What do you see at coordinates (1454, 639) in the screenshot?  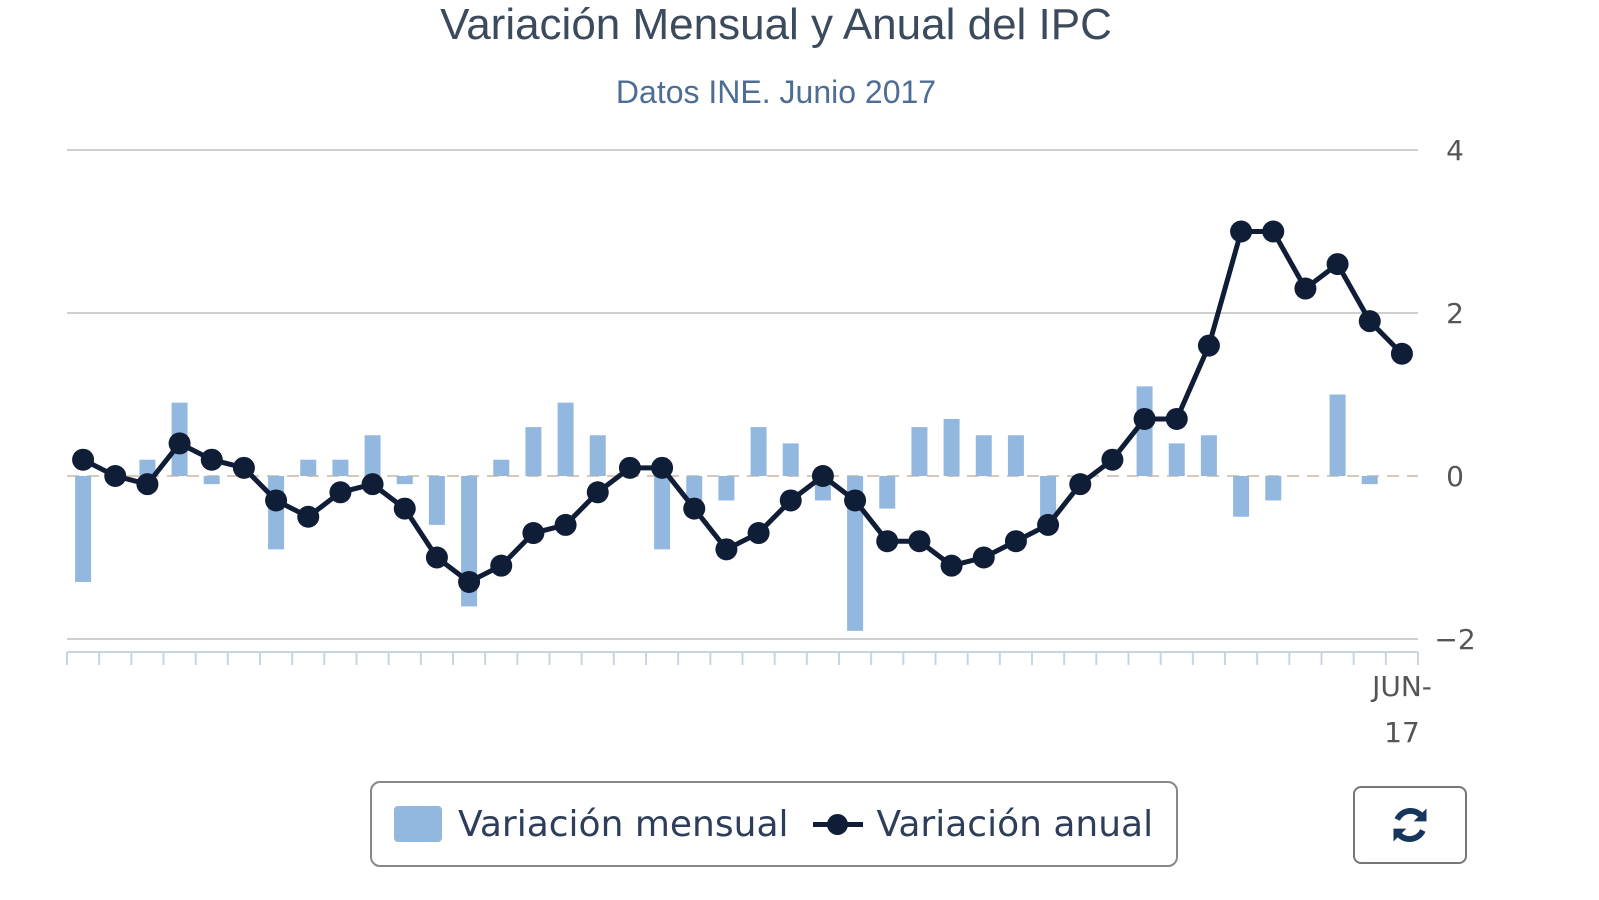 I see `y-tick-label: −2` at bounding box center [1454, 639].